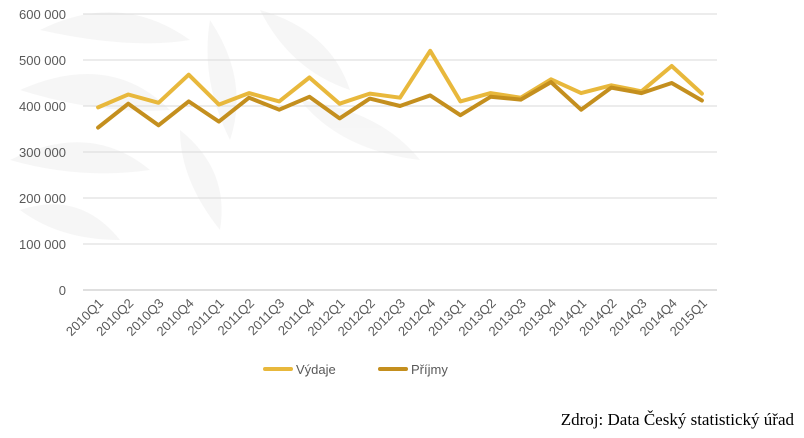 Image resolution: width=804 pixels, height=438 pixels. Describe the element at coordinates (316, 369) in the screenshot. I see `legend-label-vydaje: Výdaje` at that location.